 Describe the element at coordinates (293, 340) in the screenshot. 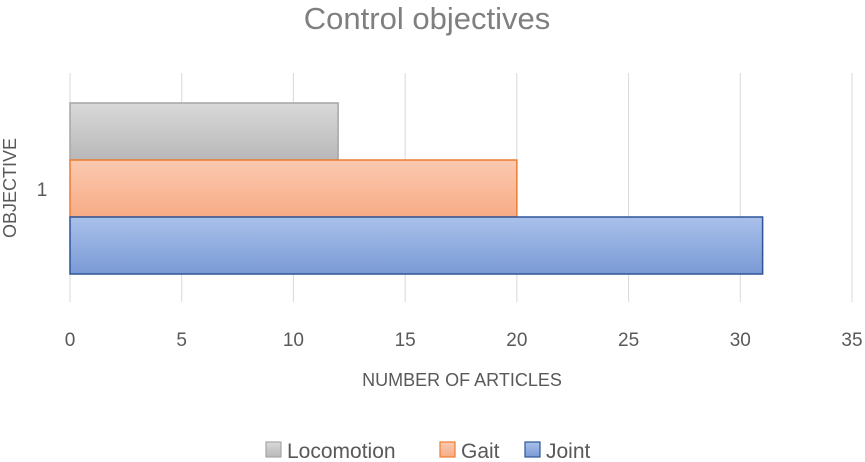

I see `x-tick-label: 10` at that location.